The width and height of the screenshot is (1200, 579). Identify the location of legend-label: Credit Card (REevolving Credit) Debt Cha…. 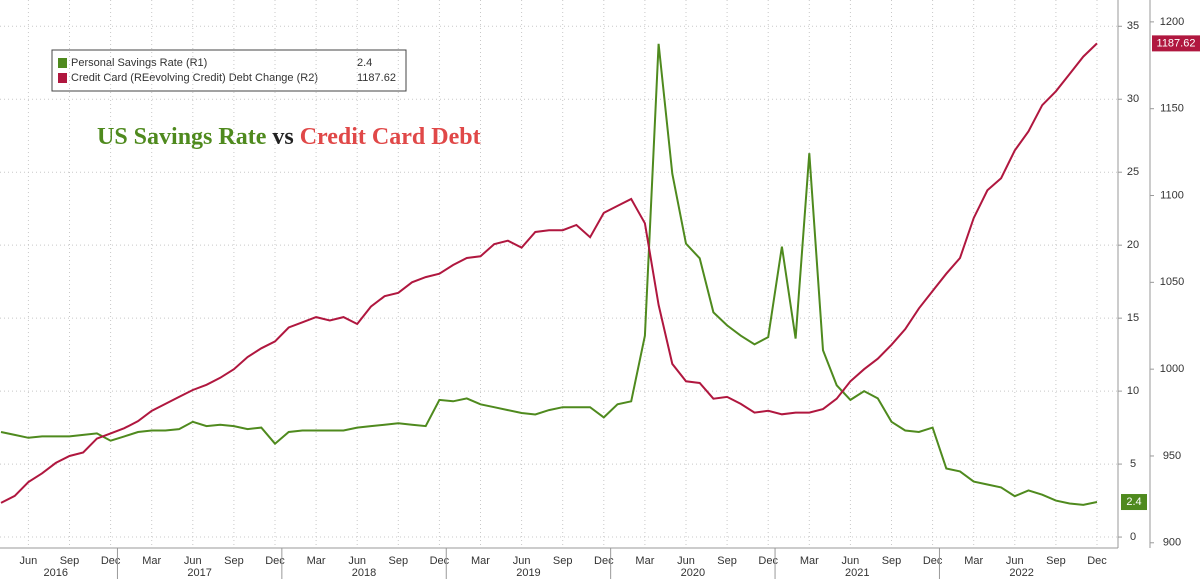
(194, 78).